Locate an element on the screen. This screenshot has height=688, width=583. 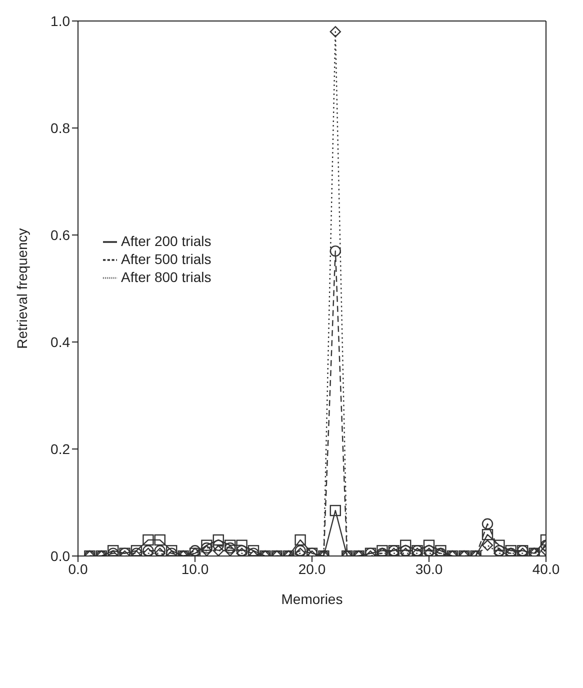
x-tick-label: 20.0 is located at coordinates (312, 568).